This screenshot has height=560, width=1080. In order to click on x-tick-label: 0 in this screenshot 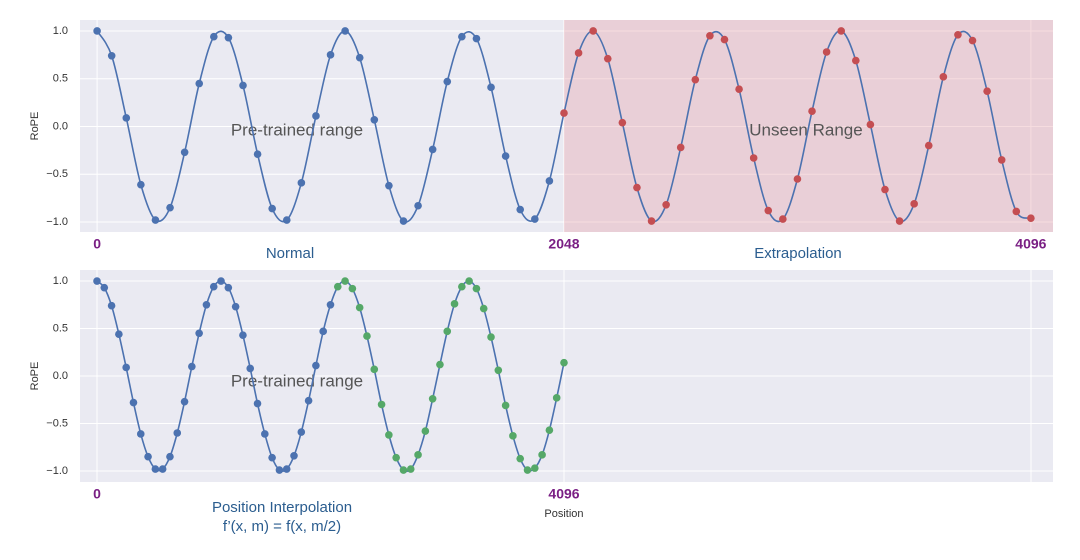, I will do `click(97, 494)`.